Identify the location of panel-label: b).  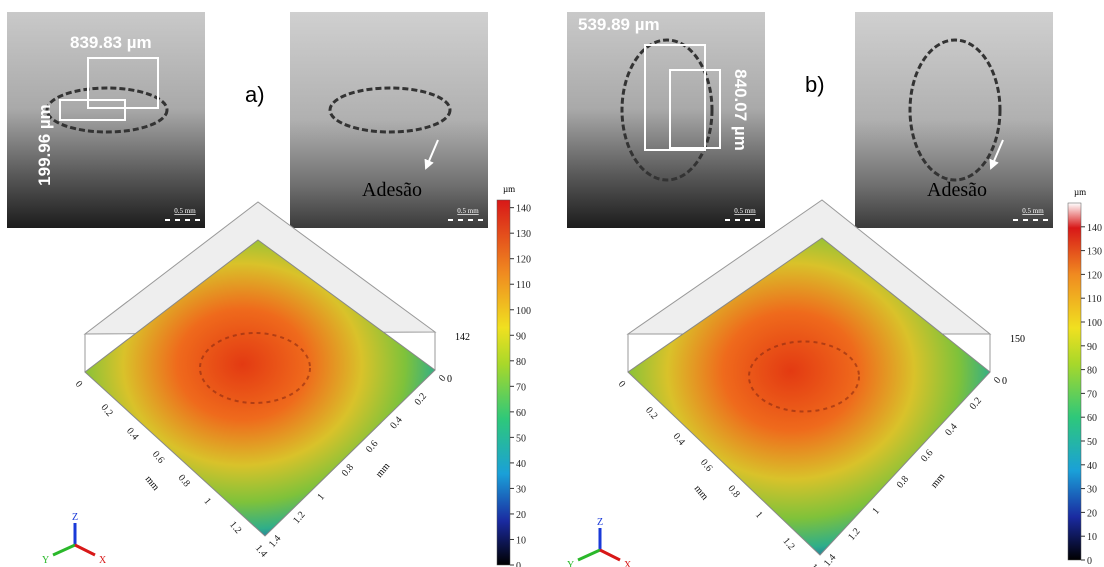
(815, 84).